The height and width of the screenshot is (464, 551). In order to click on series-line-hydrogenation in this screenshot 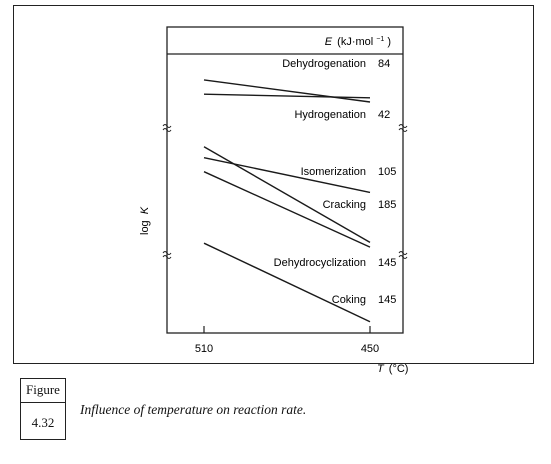, I will do `click(287, 96)`.